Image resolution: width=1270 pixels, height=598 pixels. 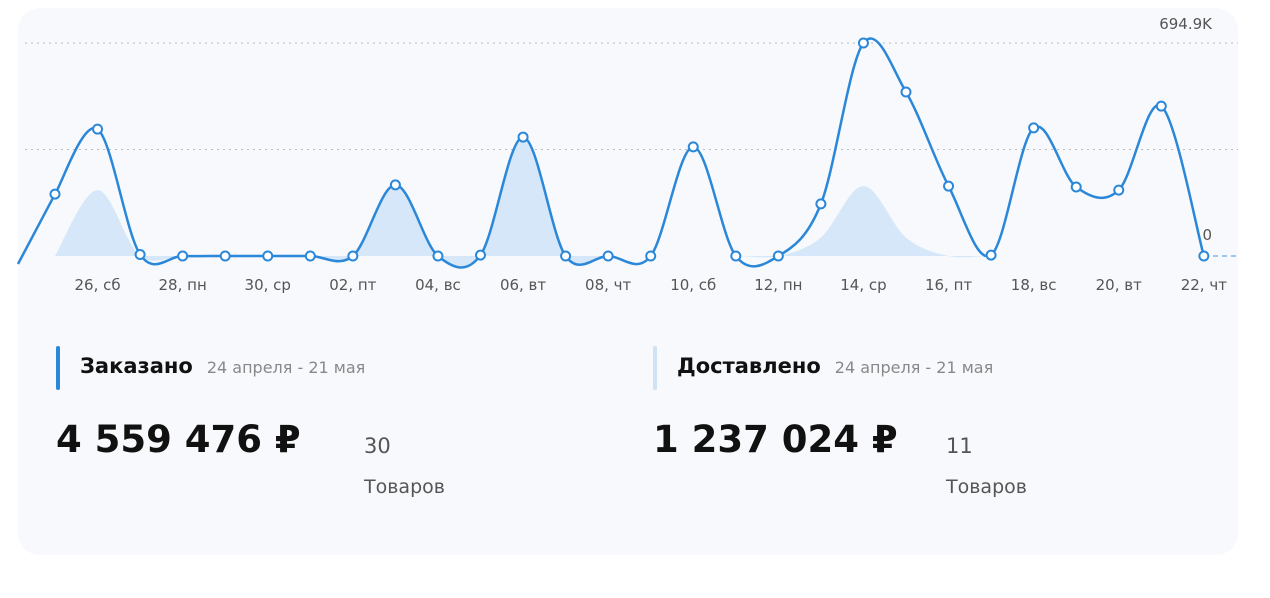 What do you see at coordinates (268, 285) in the screenshot?
I see `x-tick-label: 30, ср` at bounding box center [268, 285].